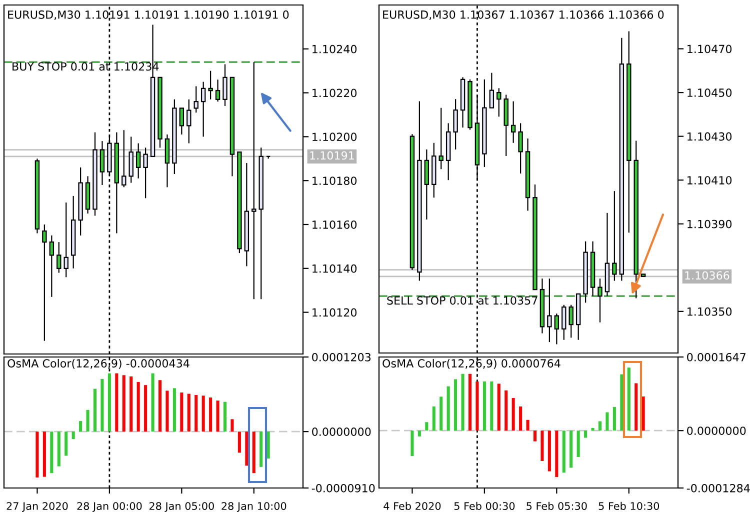 This screenshot has height=515, width=750. What do you see at coordinates (710, 180) in the screenshot?
I see `y-tick-label: 1.10410` at bounding box center [710, 180].